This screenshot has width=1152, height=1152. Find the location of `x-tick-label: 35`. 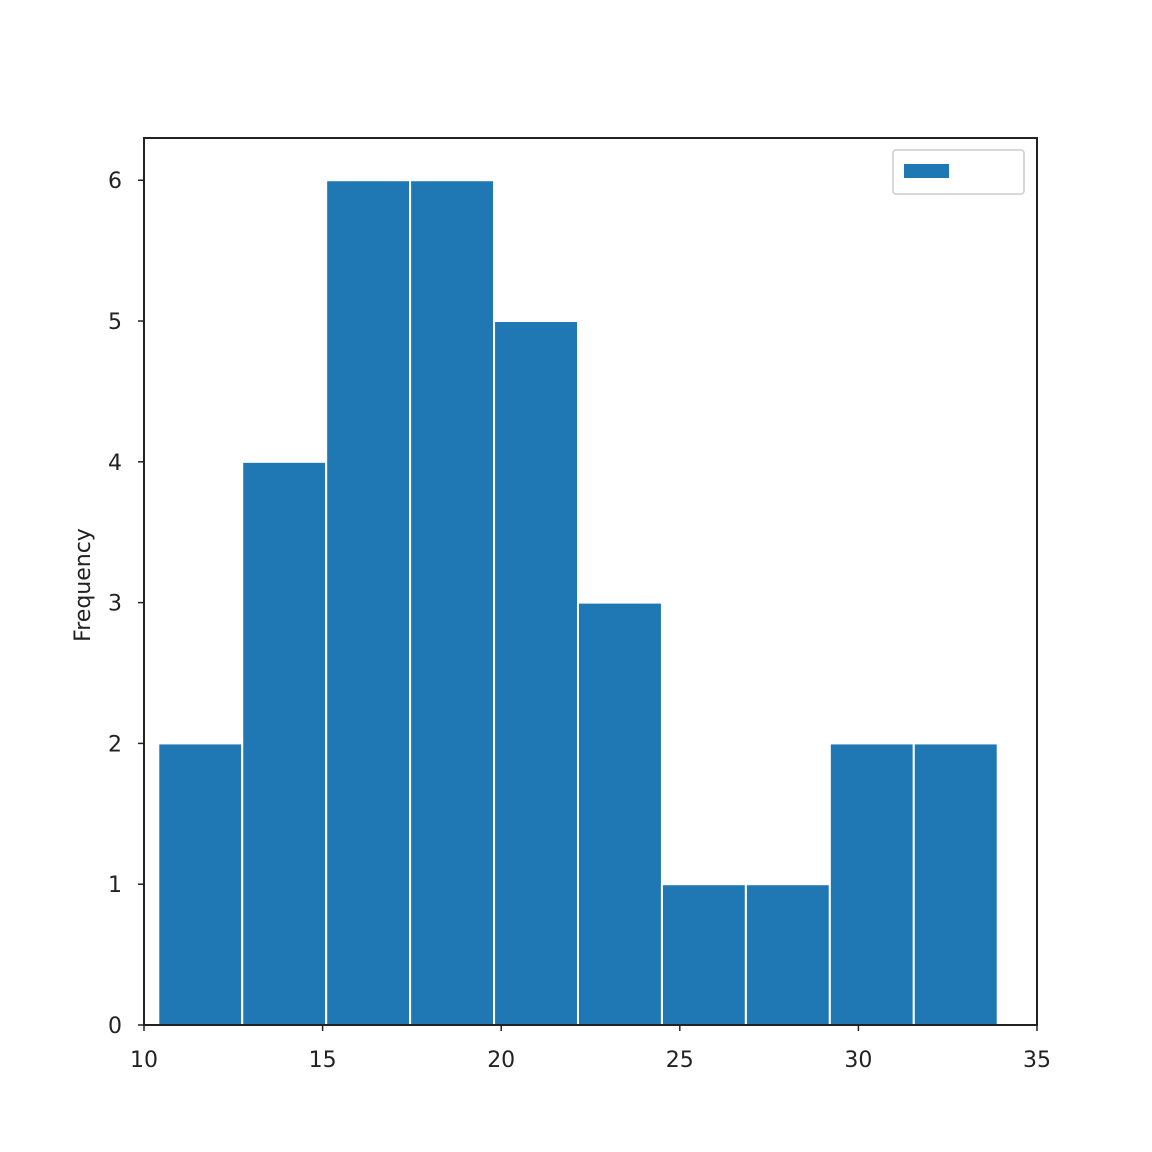

x-tick-label: 35 is located at coordinates (1037, 1060).